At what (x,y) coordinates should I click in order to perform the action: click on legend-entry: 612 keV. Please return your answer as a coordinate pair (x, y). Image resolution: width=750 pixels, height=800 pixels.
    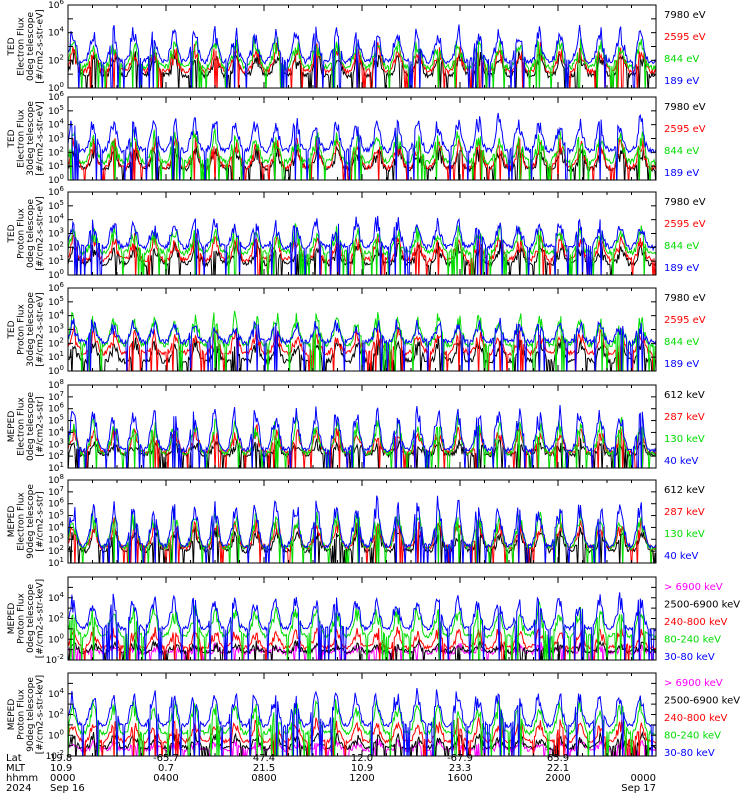
    Looking at the image, I should click on (684, 395).